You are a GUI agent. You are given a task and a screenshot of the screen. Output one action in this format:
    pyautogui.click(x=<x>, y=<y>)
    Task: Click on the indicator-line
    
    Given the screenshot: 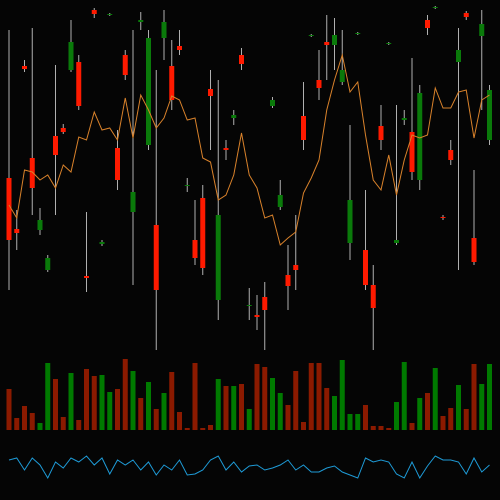 What is the action you would take?
    pyautogui.click(x=249, y=467)
    